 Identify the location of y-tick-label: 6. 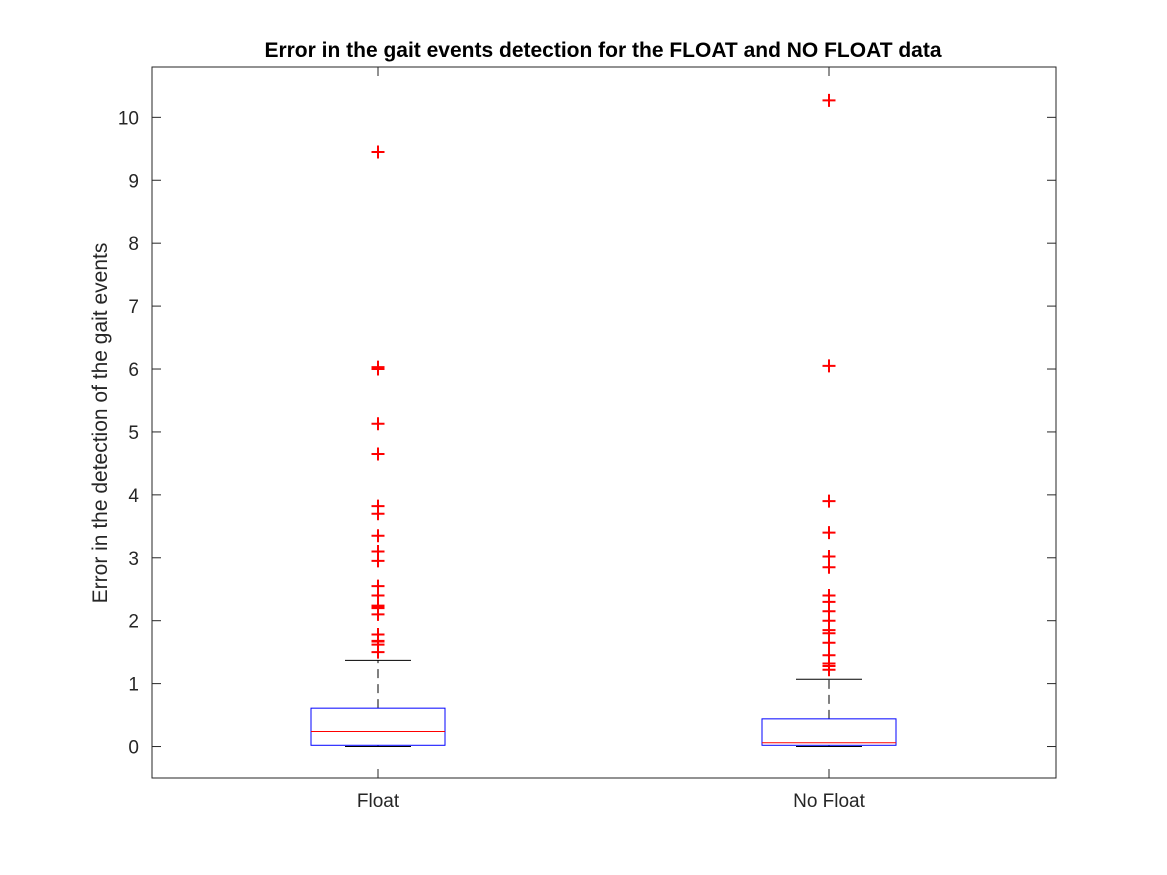
(133, 370).